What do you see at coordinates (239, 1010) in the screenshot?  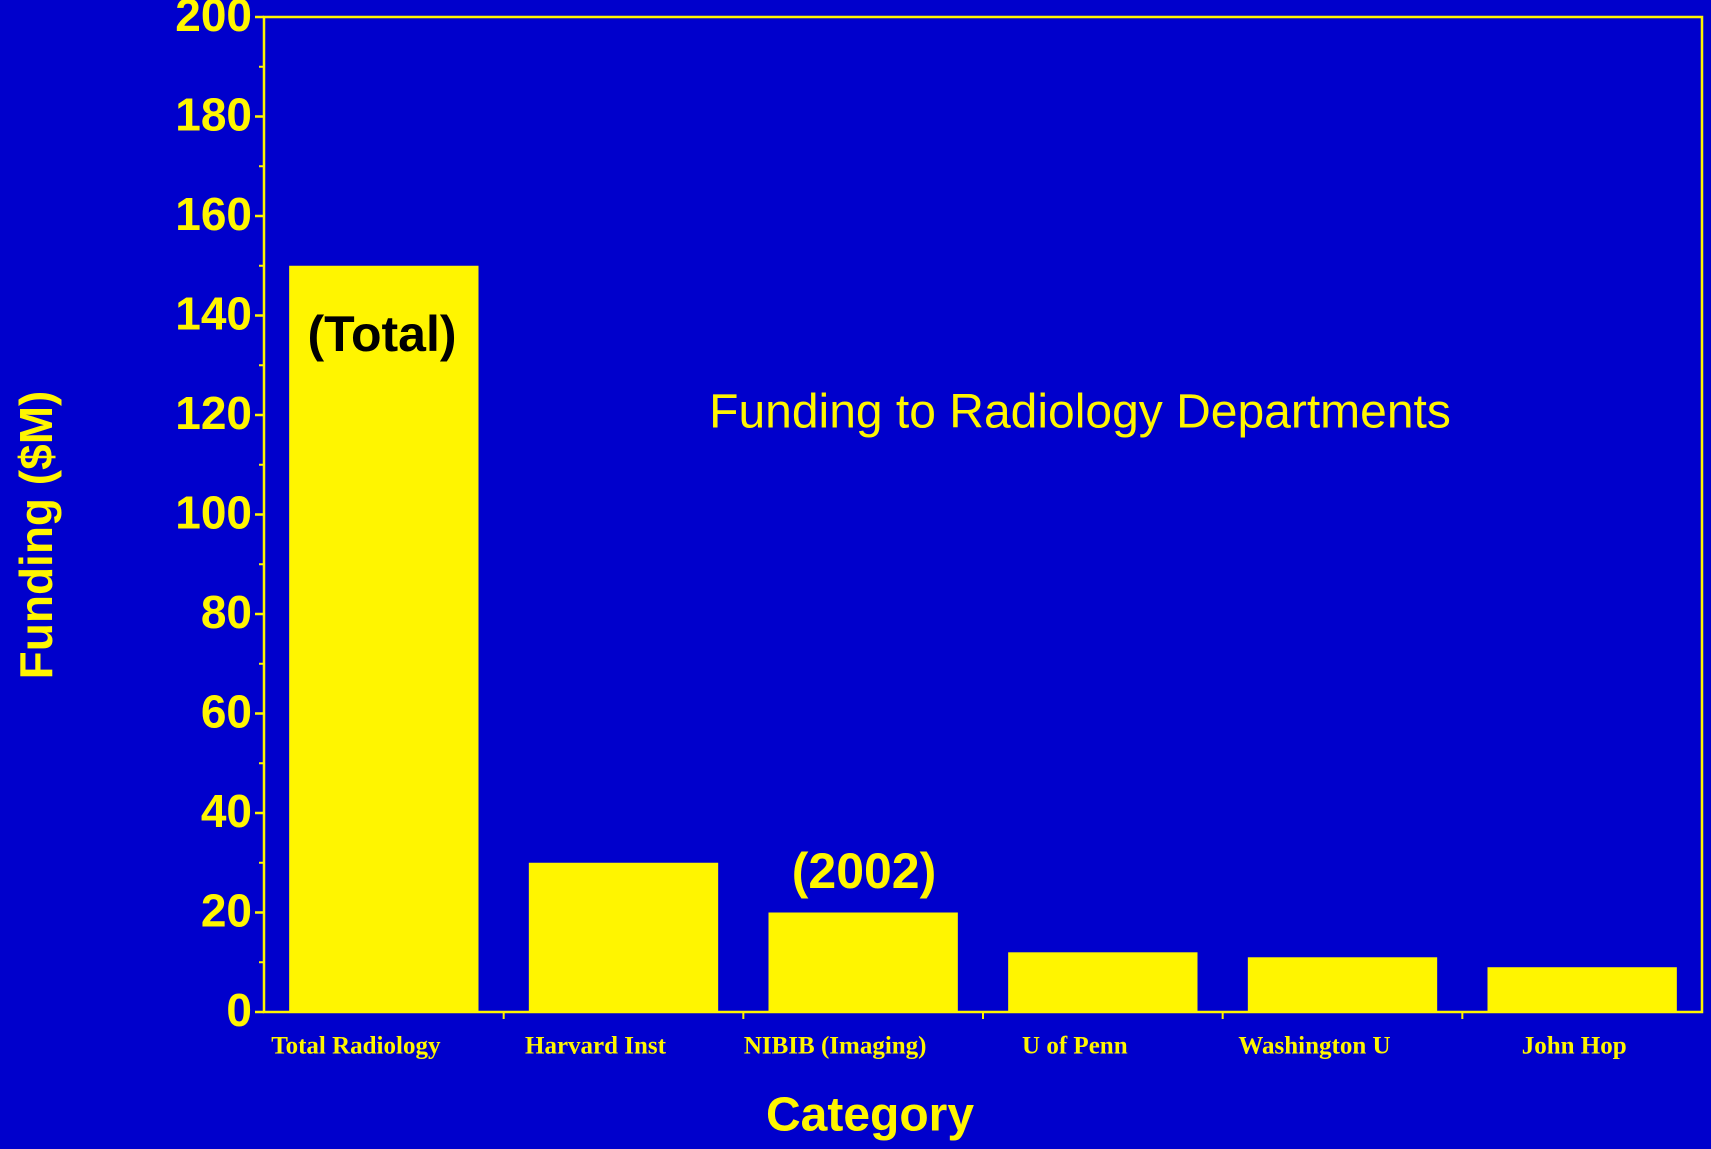 I see `y-tick-label: 0` at bounding box center [239, 1010].